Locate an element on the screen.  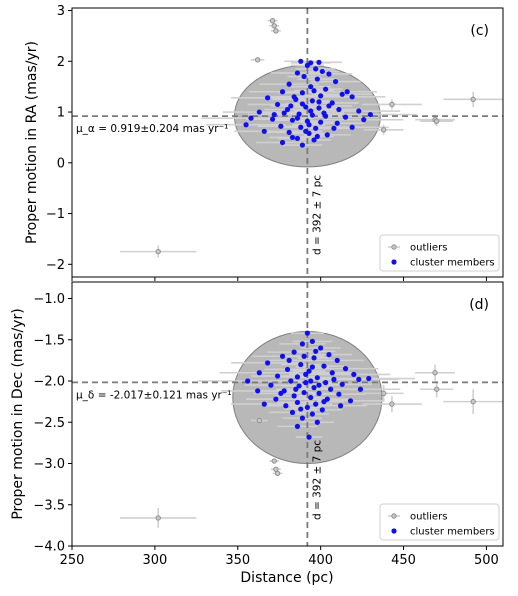
legend-member-marker is located at coordinates (394, 262).